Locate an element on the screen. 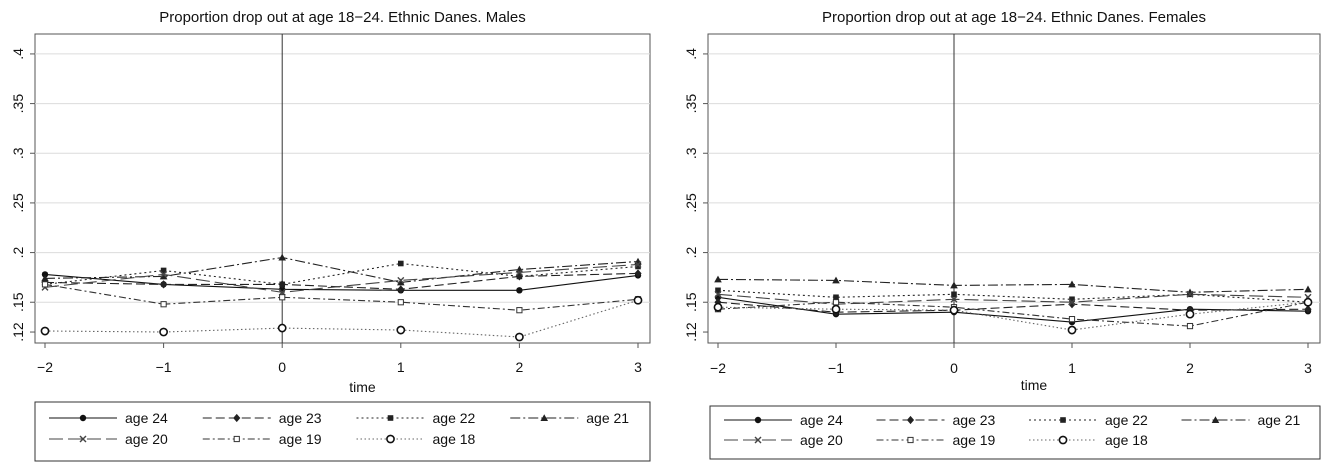 Image resolution: width=1327 pixels, height=465 pixels. legend-item-age-23: age 23 is located at coordinates (262, 418).